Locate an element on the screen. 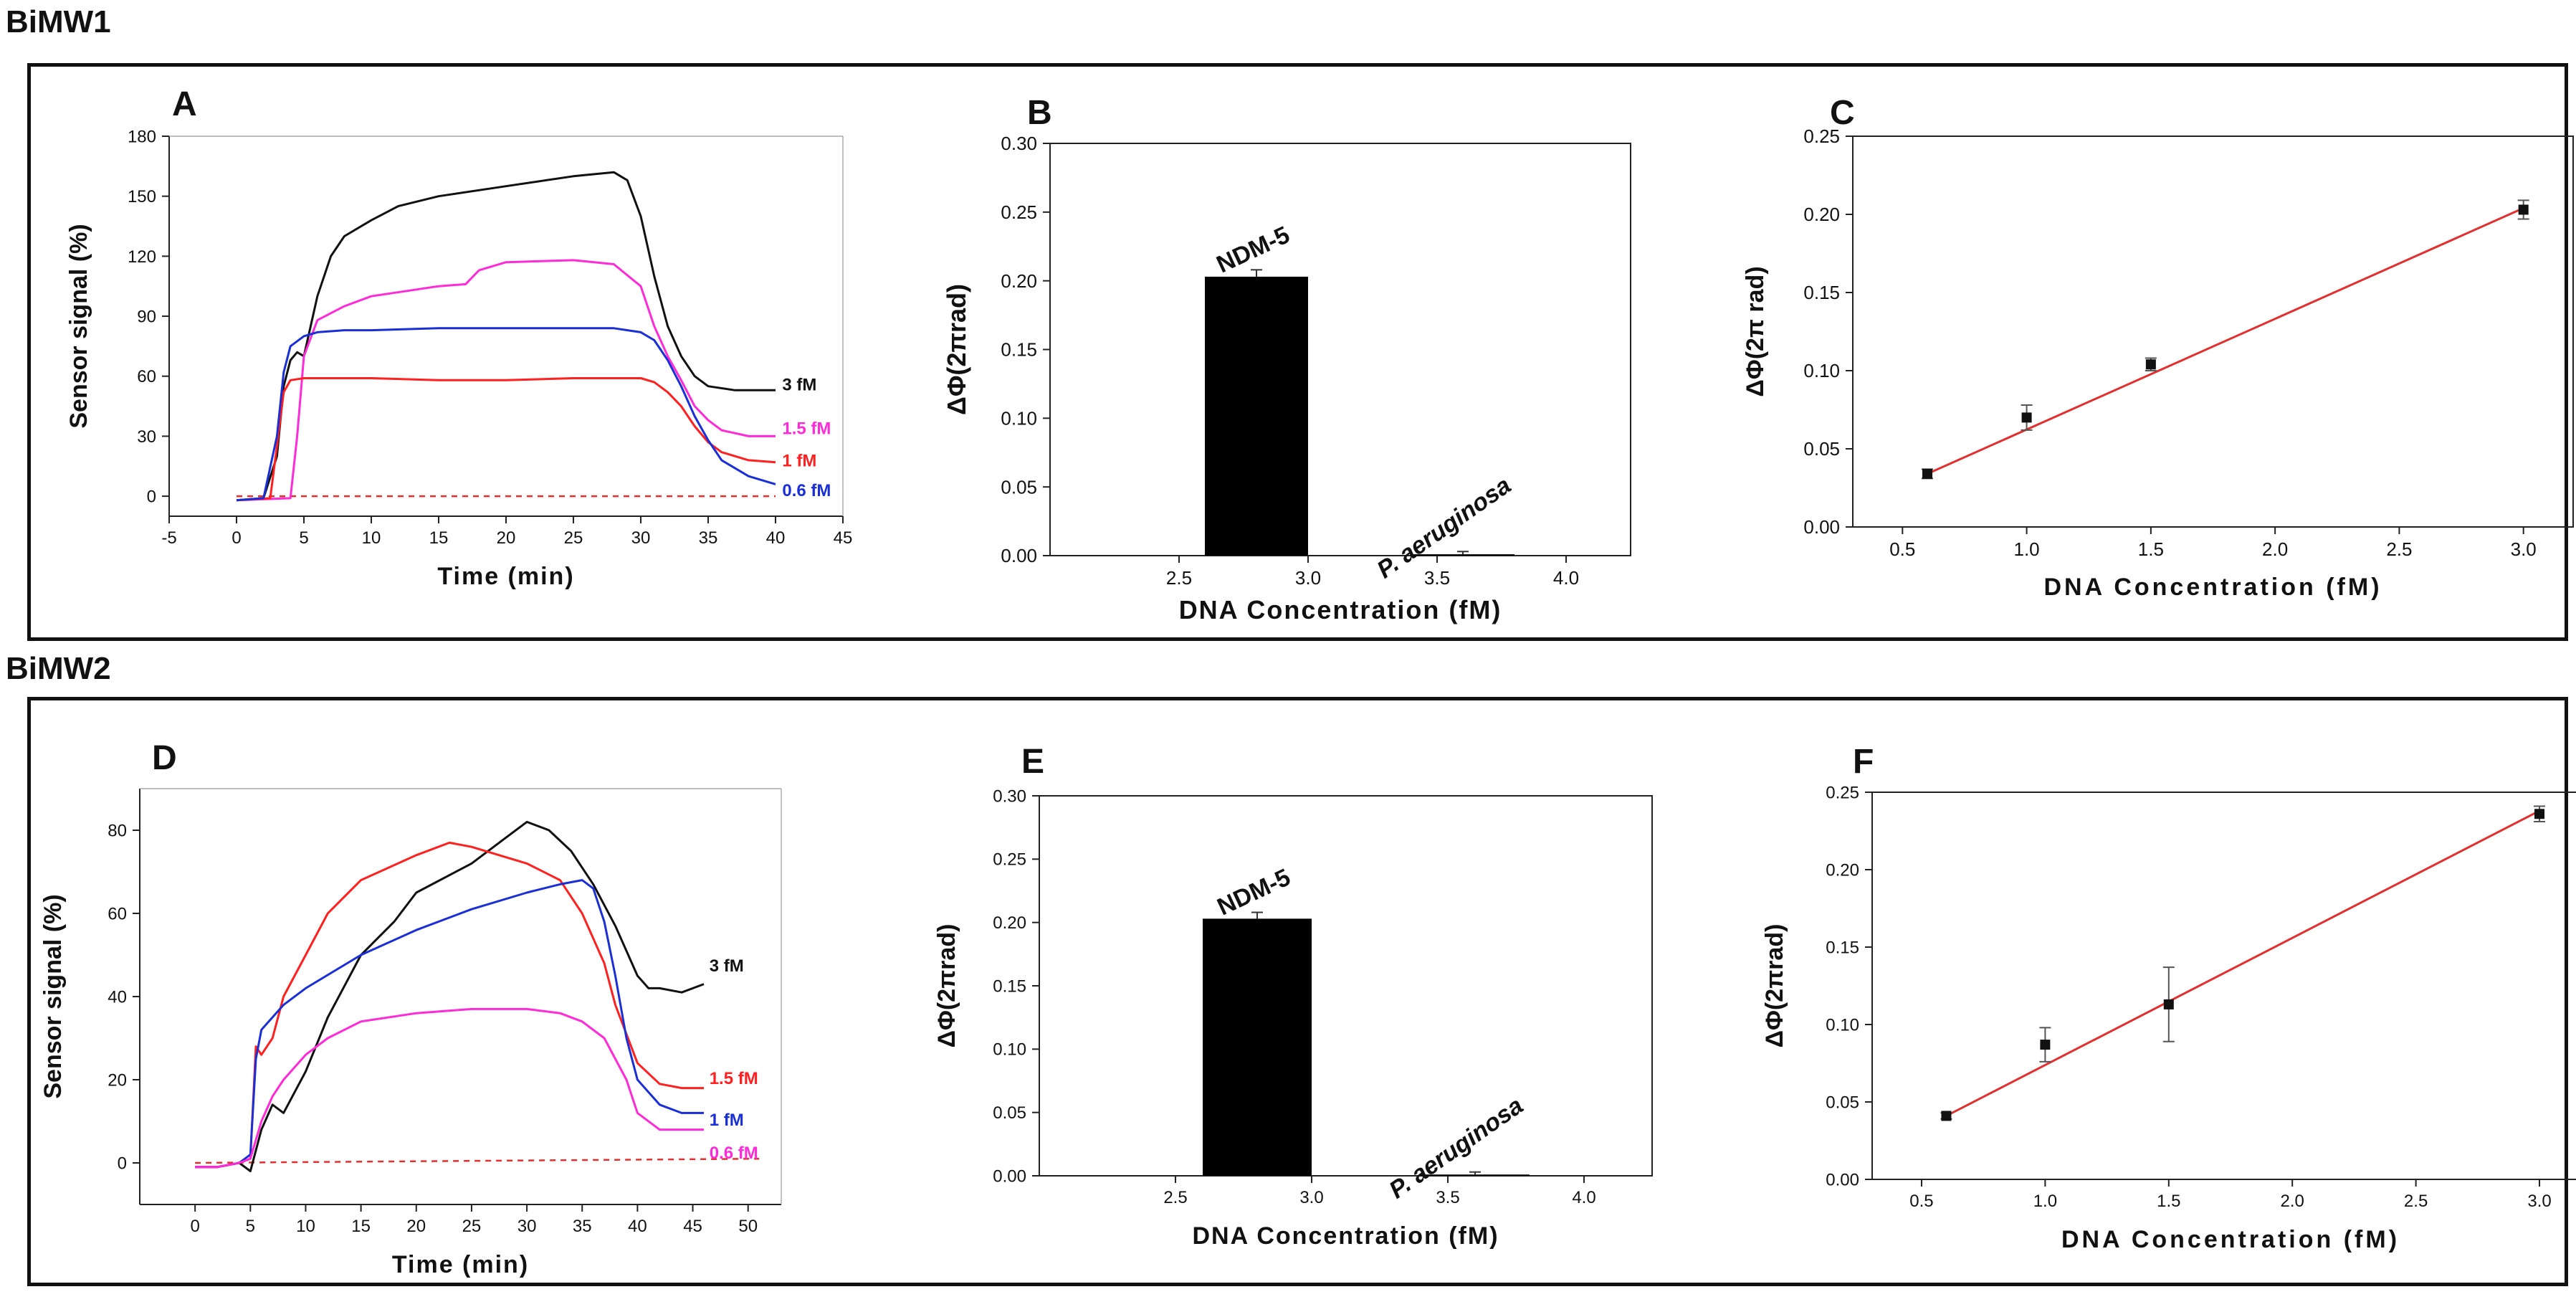 The height and width of the screenshot is (1307, 2576). x-tick-label: 40 is located at coordinates (637, 1226).